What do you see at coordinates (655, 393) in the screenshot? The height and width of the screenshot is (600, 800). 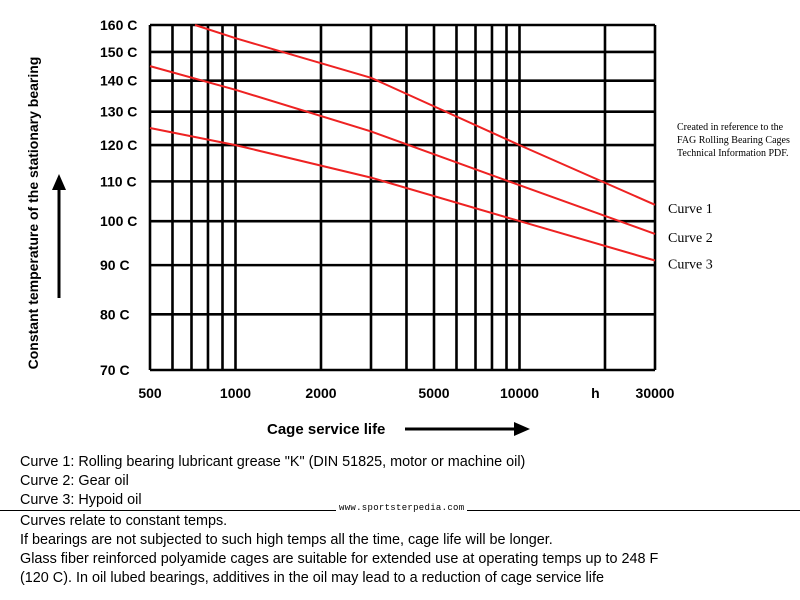 I see `x-tick-label: 30000` at bounding box center [655, 393].